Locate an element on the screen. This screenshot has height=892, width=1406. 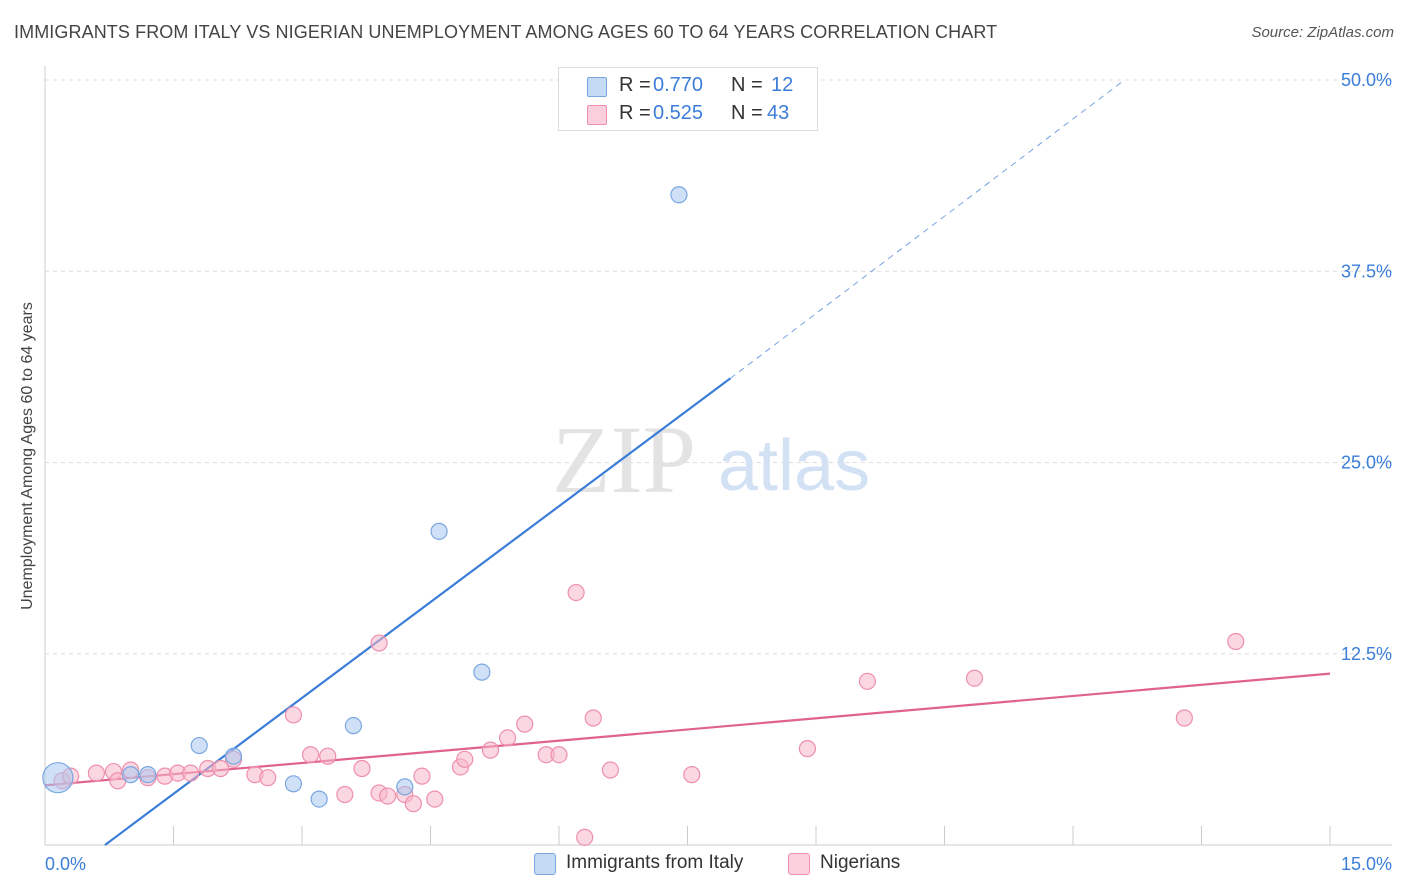
trend-line-nigerians is located at coordinates (687, 729).